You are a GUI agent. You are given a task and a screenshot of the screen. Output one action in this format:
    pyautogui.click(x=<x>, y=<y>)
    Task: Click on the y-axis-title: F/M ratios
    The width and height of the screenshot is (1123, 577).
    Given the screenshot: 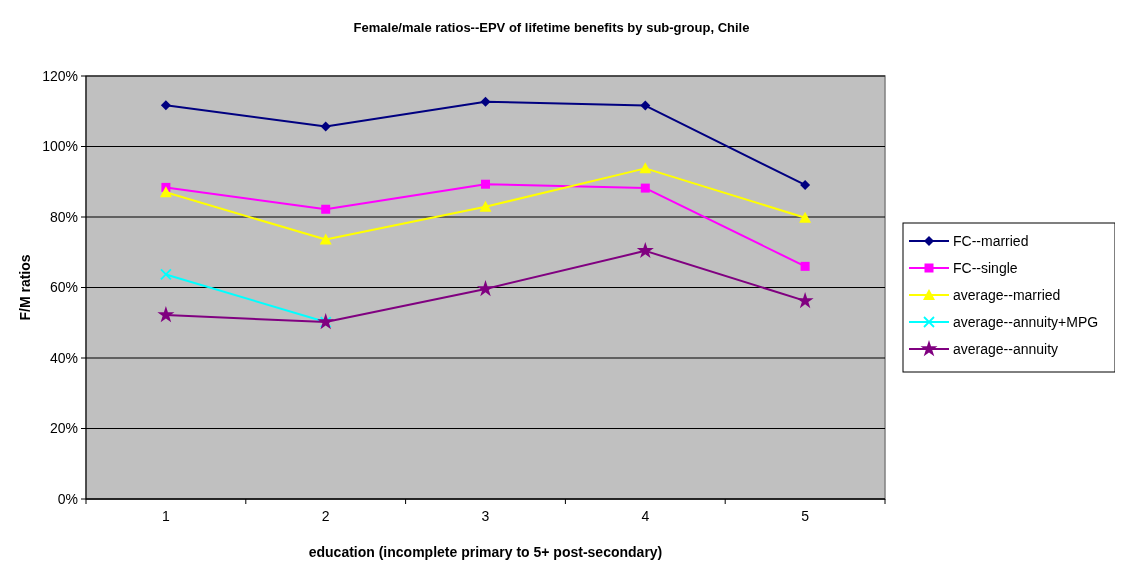 What is the action you would take?
    pyautogui.click(x=25, y=287)
    